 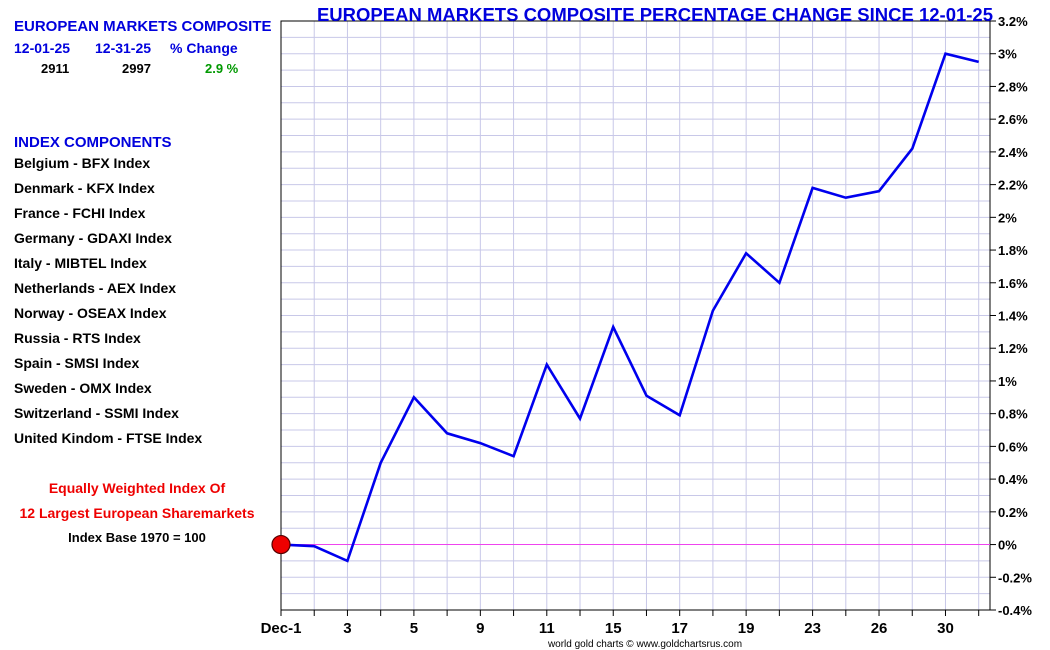 I want to click on weighting-note: Equally Weighted Index Of, so click(x=137, y=488).